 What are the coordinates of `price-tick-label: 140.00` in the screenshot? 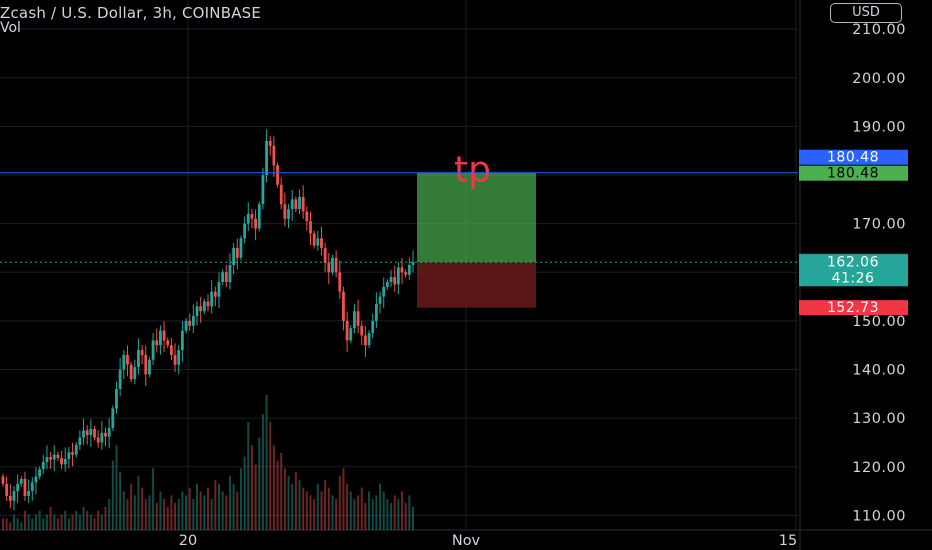 It's located at (879, 371).